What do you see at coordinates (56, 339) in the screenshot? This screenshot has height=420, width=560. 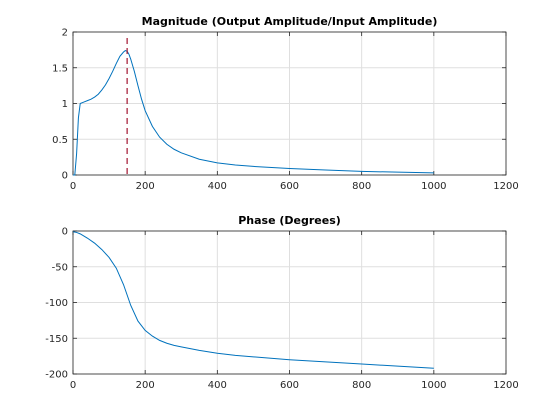 I see `phase-ytick-label: -150` at bounding box center [56, 339].